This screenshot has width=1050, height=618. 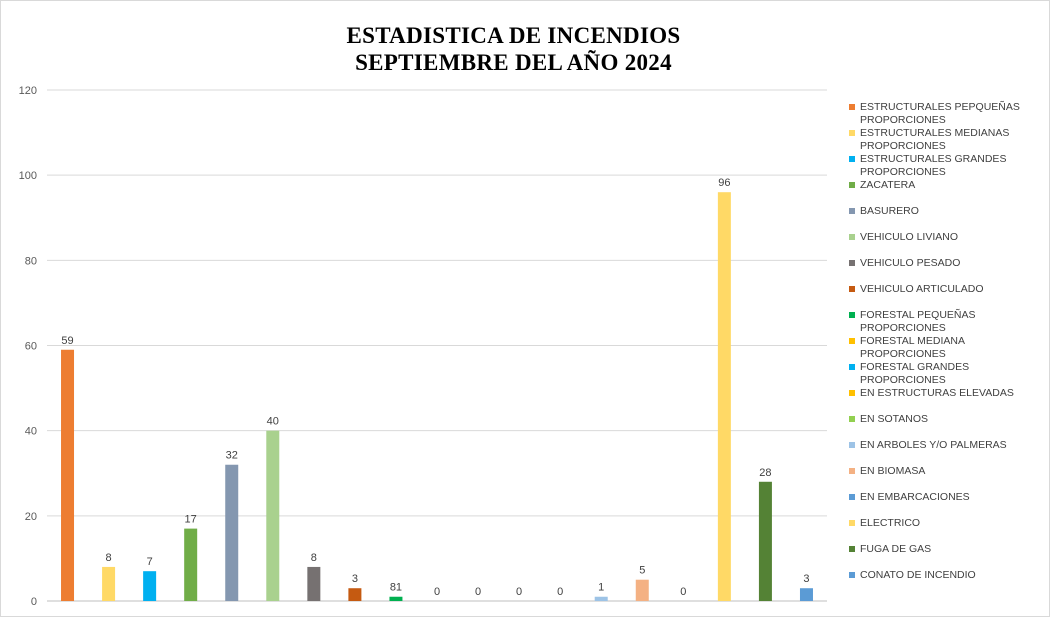 I want to click on y-tick-label: 80, so click(x=31, y=261).